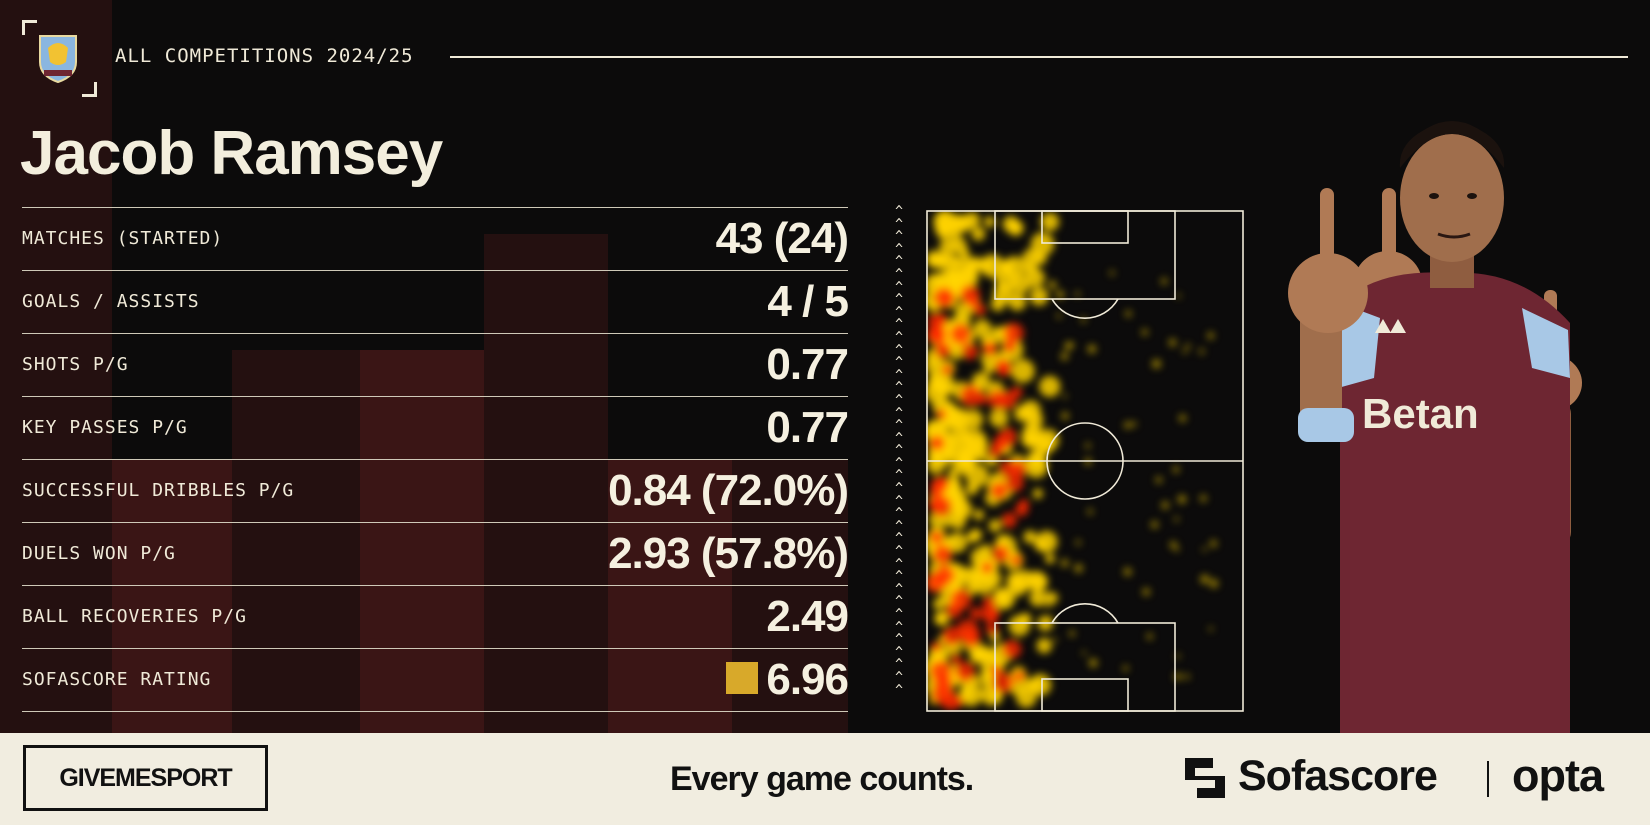  What do you see at coordinates (435, 302) in the screenshot?
I see `stat-row: GOALS / ASSISTS 4 / 5` at bounding box center [435, 302].